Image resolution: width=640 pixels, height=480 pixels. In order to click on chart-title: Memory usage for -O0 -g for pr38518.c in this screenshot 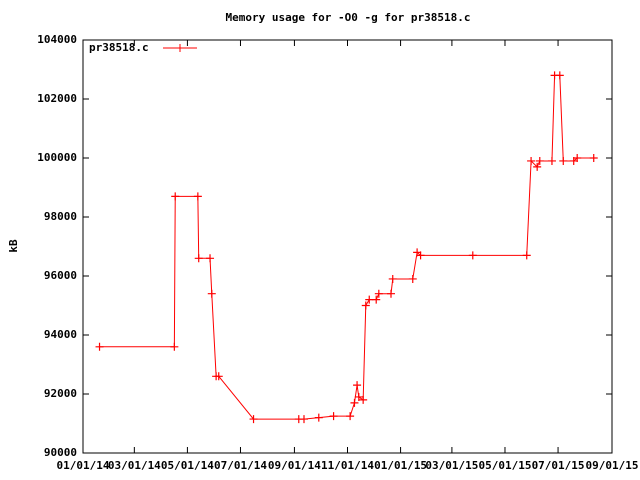, I will do `click(347, 17)`.